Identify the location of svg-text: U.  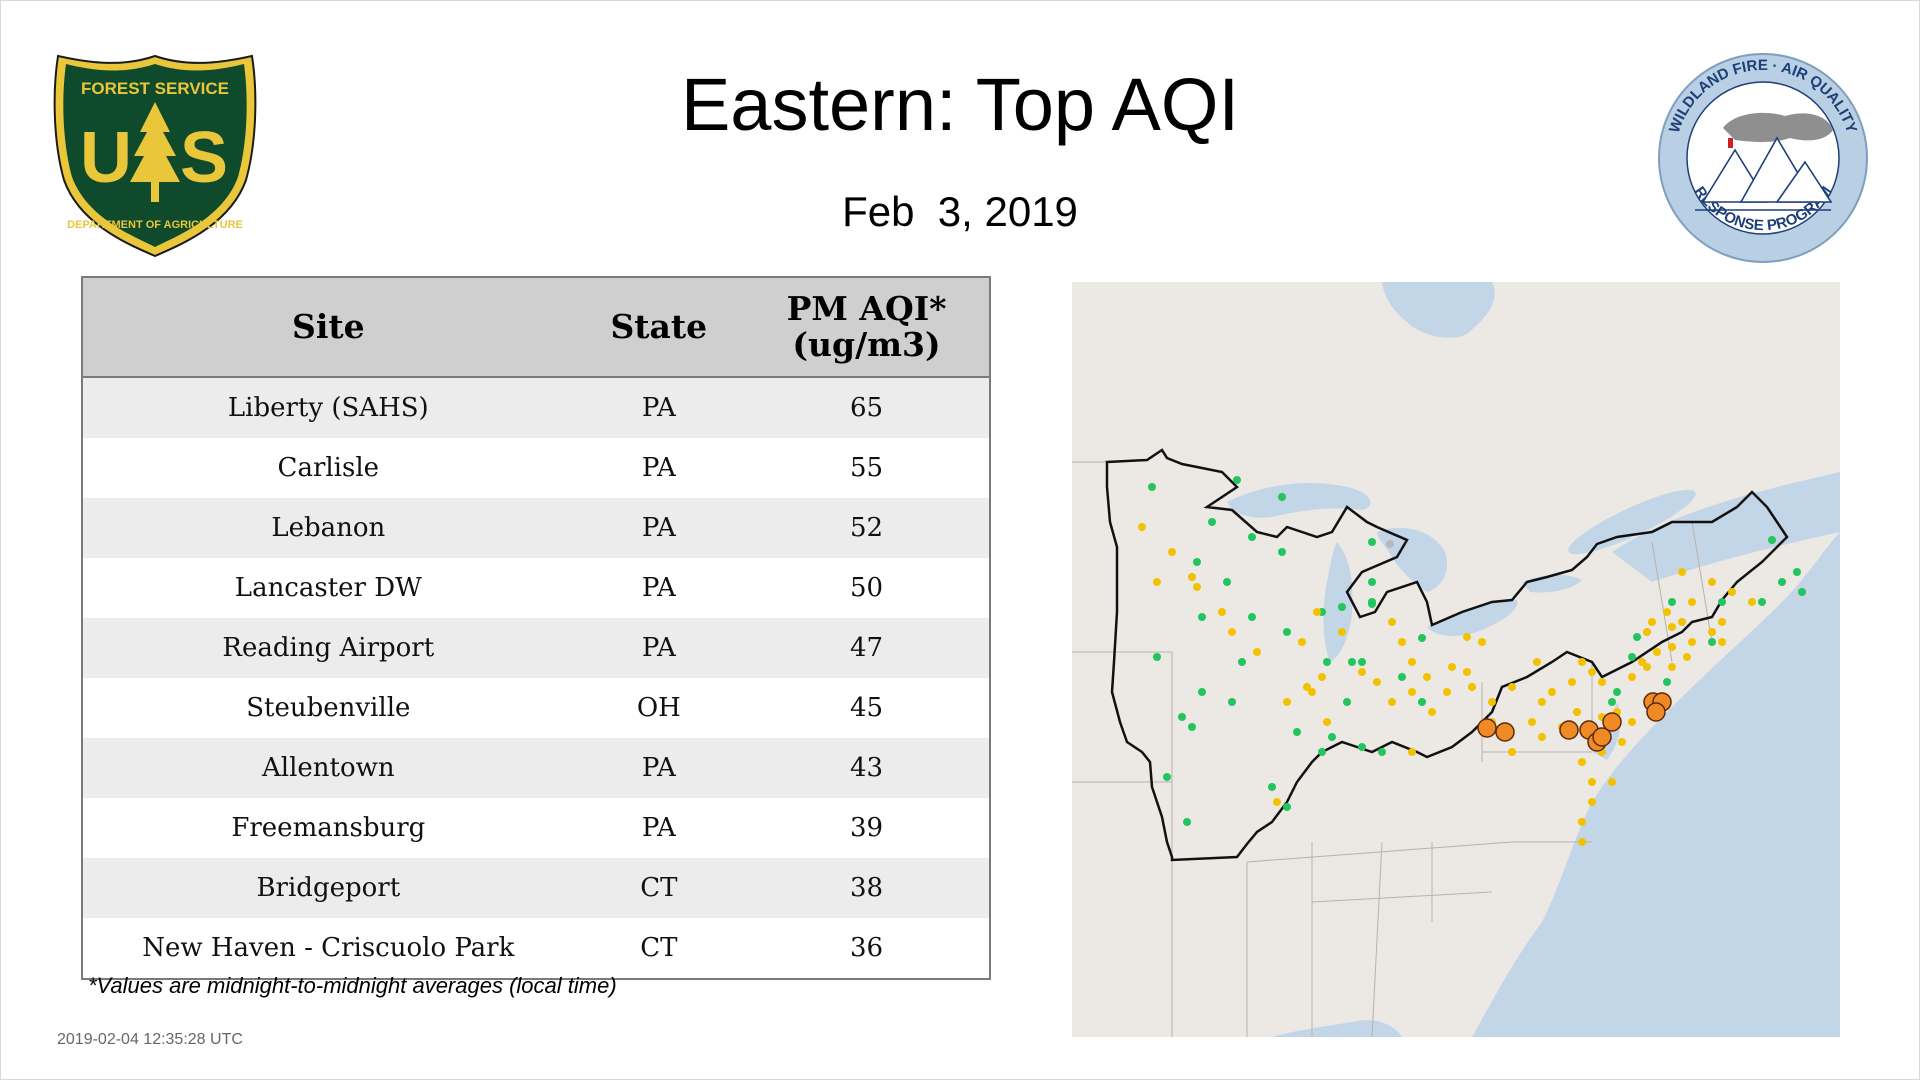
(106, 158).